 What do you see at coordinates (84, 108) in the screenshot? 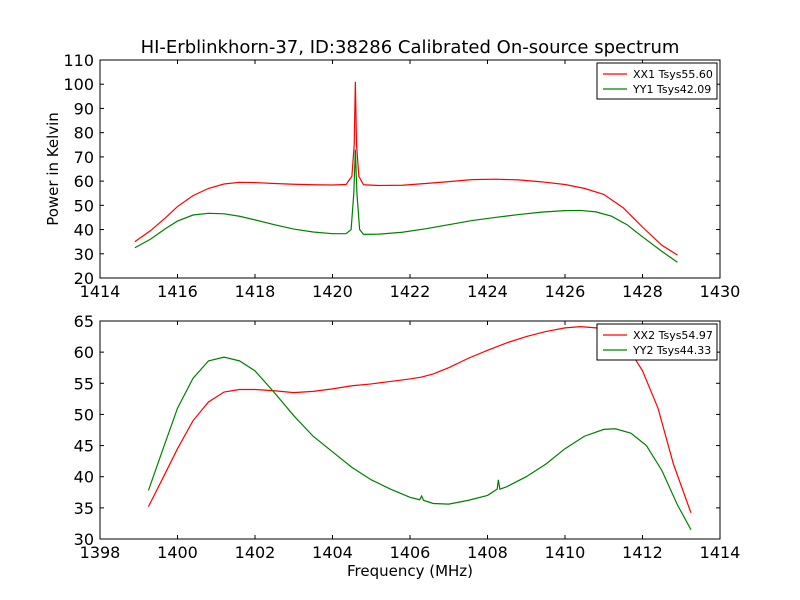
I see `y-tick-label: 90` at bounding box center [84, 108].